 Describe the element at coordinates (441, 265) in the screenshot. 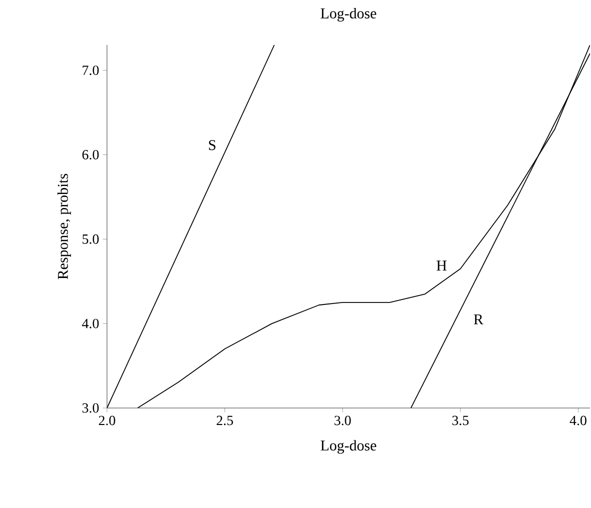

I see `series-label: H` at that location.